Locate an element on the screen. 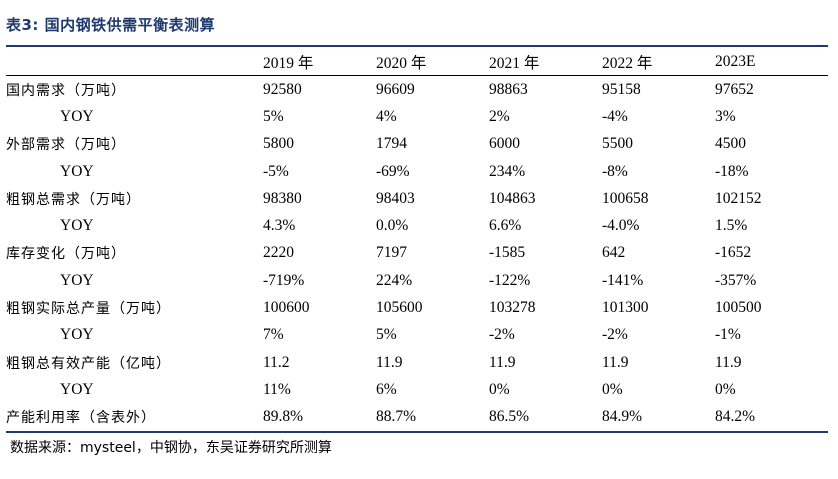 Image resolution: width=838 pixels, height=479 pixels. row-label: 粗钢总需求（万吨） is located at coordinates (134, 198).